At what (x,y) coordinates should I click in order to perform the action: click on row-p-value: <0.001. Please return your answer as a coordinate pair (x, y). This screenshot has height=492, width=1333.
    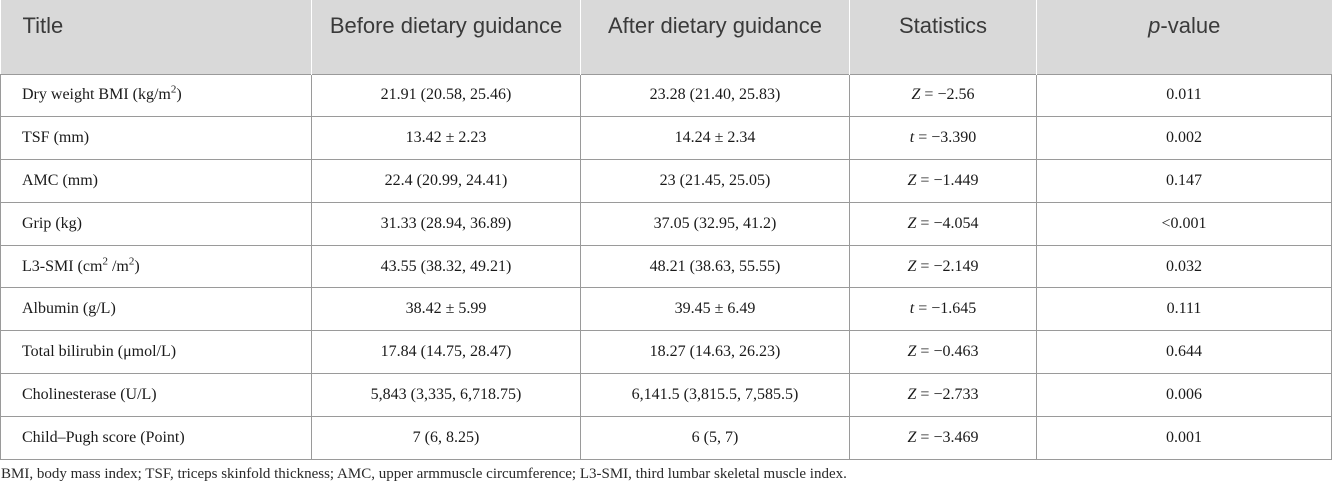
    Looking at the image, I should click on (1184, 223).